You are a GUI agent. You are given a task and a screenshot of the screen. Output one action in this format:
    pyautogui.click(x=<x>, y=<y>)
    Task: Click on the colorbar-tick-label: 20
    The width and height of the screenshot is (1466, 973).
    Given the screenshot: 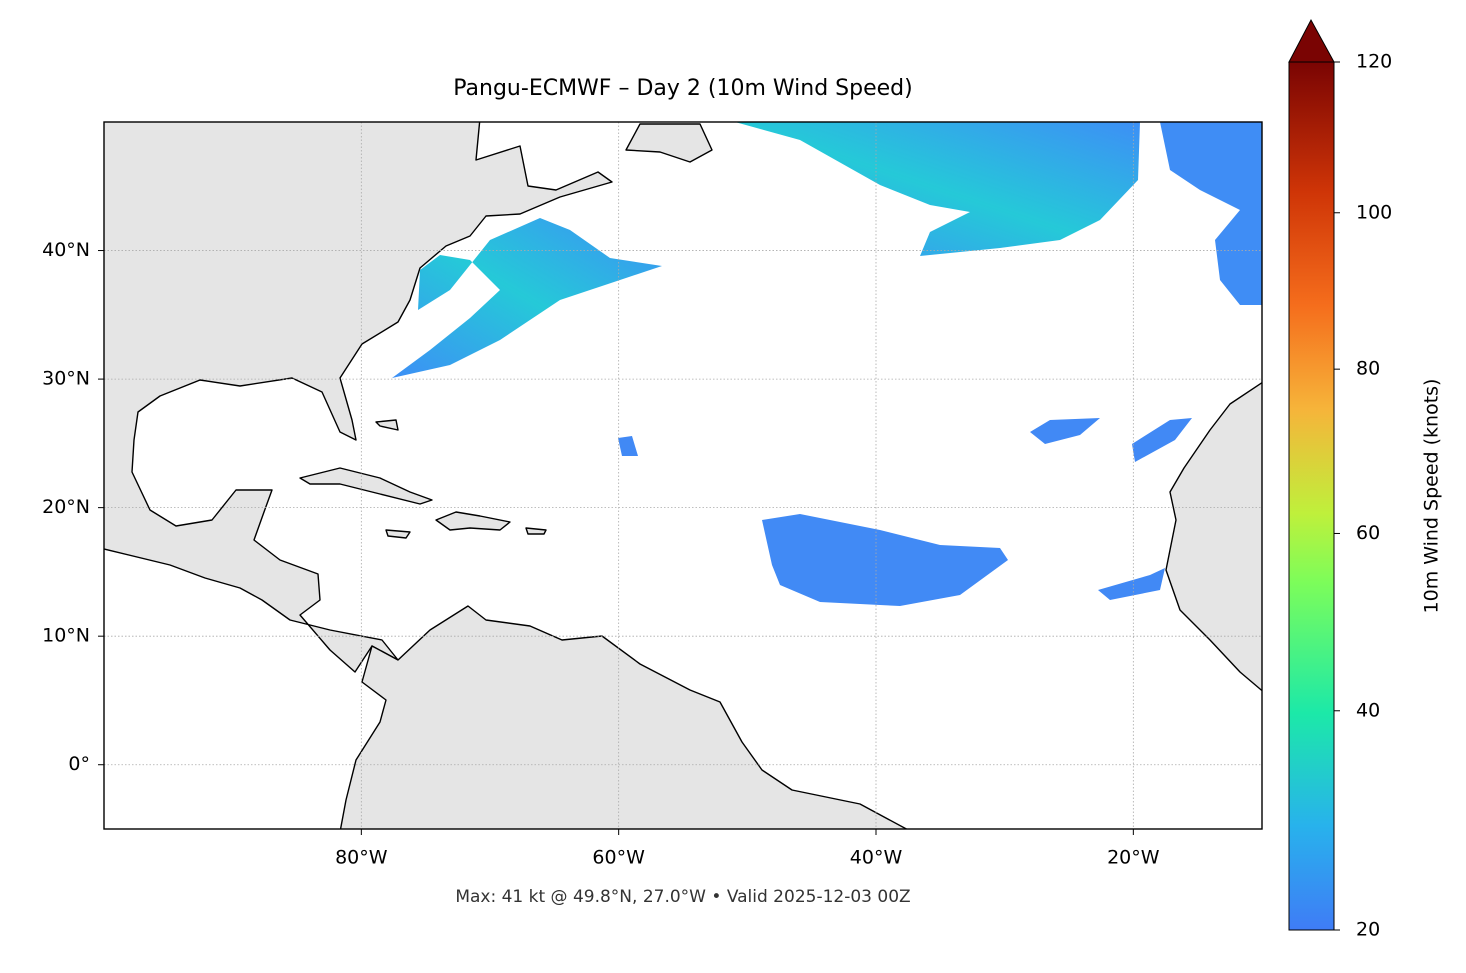 What is the action you would take?
    pyautogui.click(x=1368, y=930)
    